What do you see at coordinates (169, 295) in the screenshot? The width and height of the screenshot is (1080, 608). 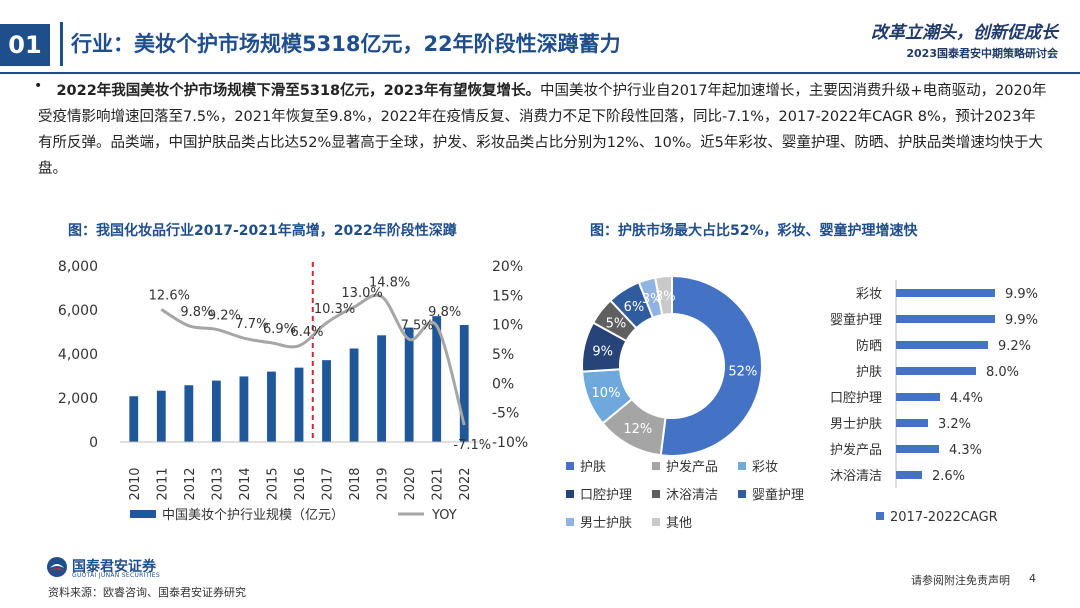 I see `yoy-data-label: 12.6%` at bounding box center [169, 295].